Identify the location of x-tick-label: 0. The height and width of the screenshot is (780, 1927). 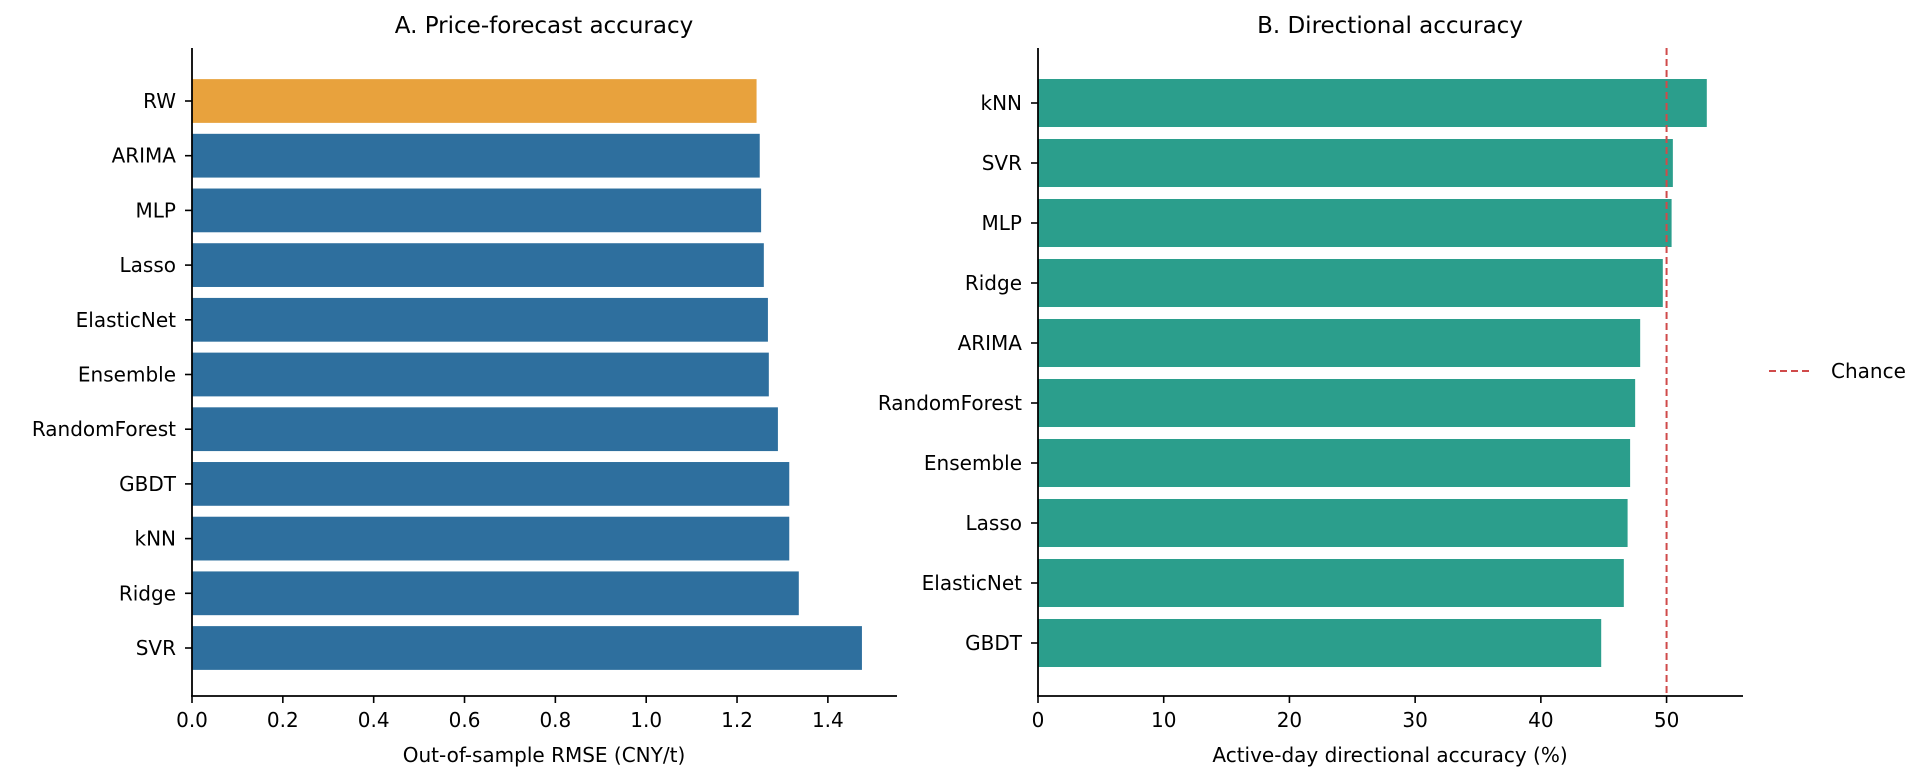
(1038, 720).